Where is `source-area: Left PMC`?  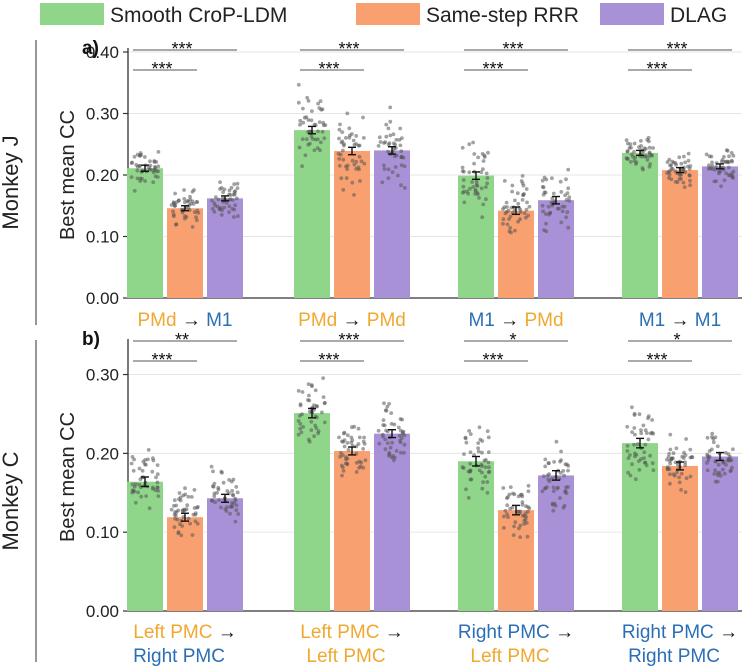
source-area: Left PMC is located at coordinates (342, 632).